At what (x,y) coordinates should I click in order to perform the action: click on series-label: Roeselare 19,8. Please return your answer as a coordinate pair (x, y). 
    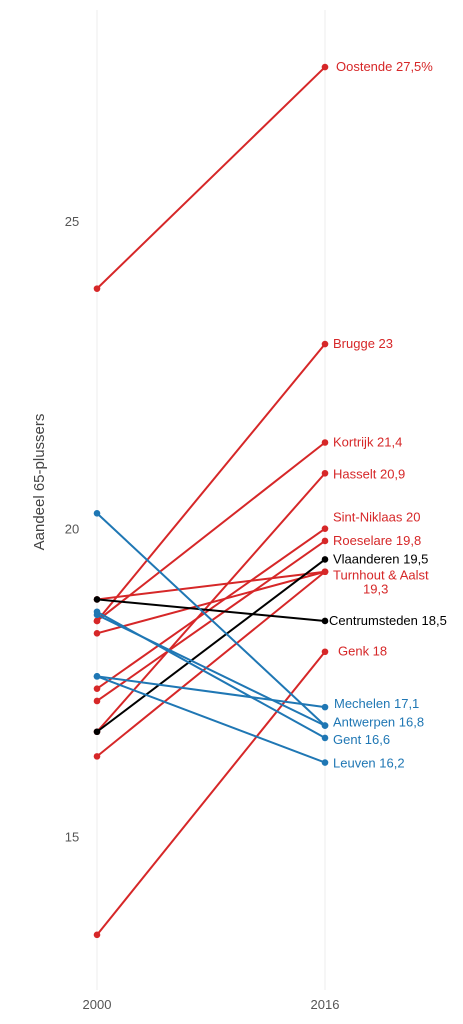
    Looking at the image, I should click on (377, 540).